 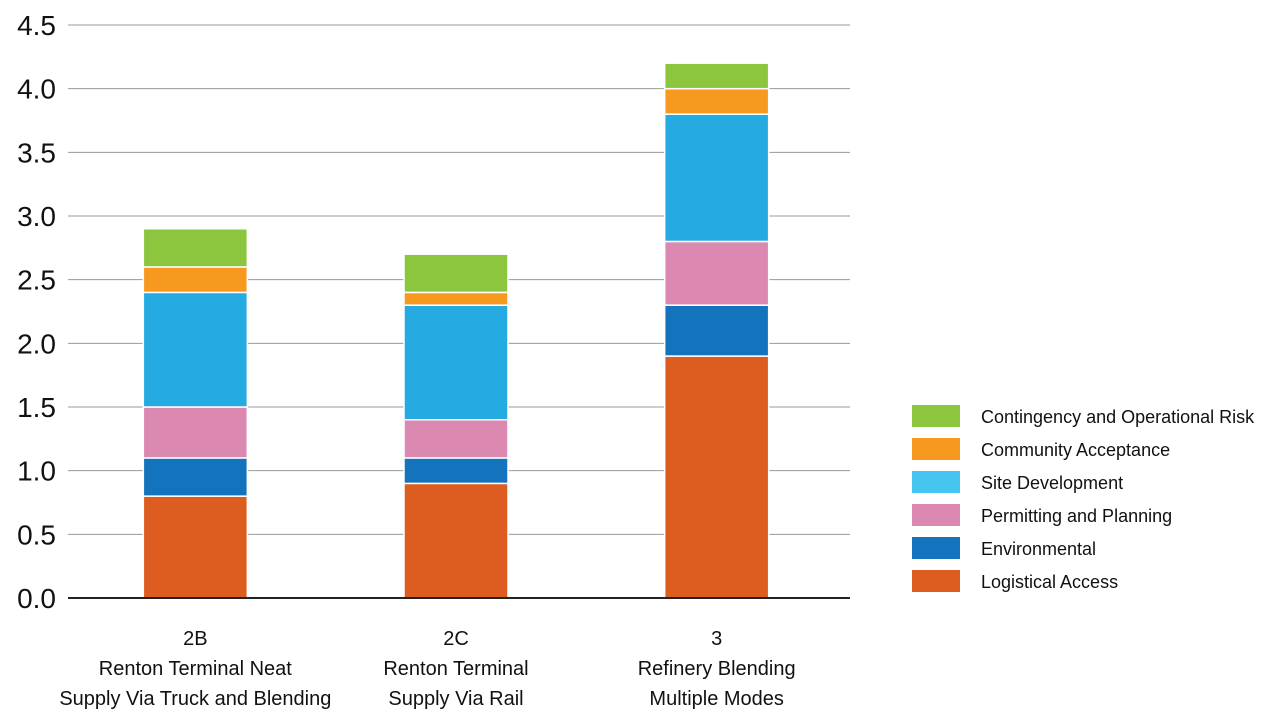 I want to click on legend-label: Contingency and Operational Risk, so click(x=1118, y=417).